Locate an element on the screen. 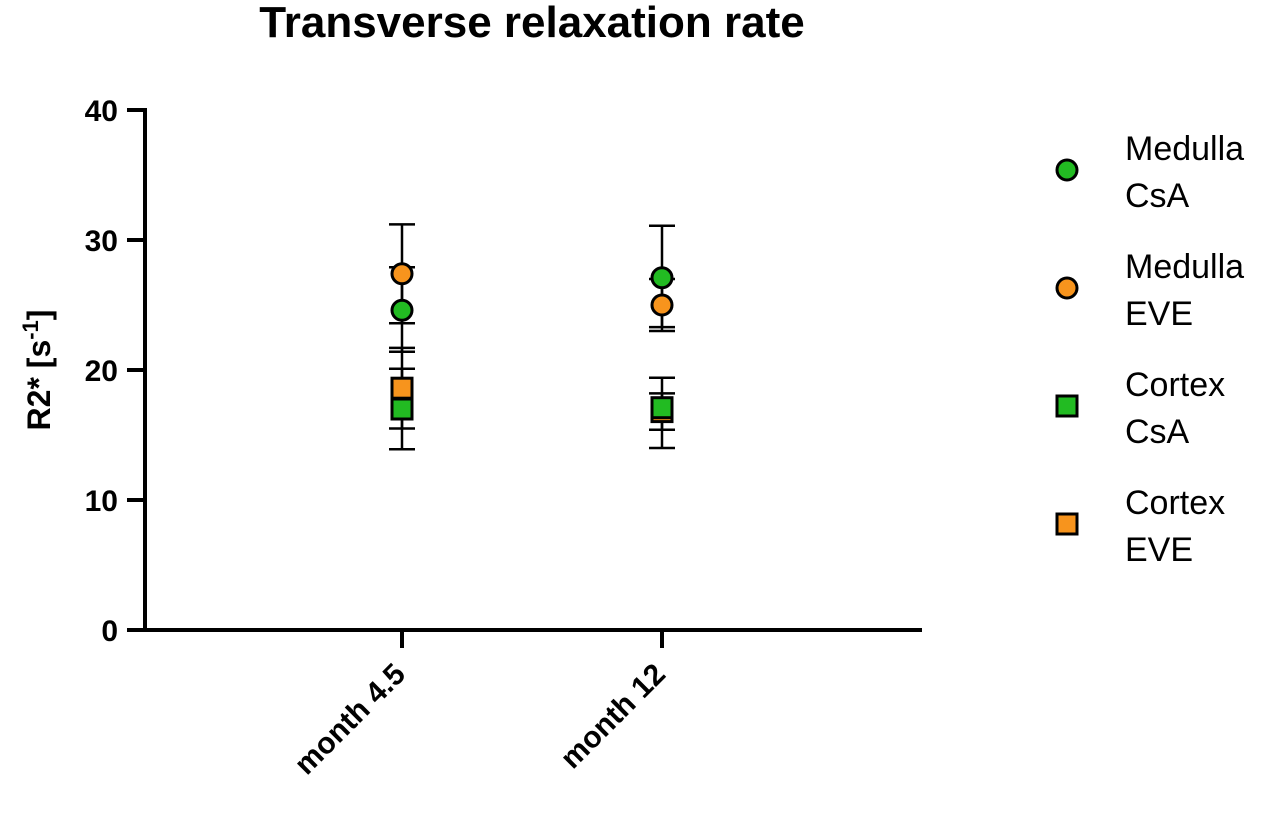 The width and height of the screenshot is (1280, 839). y-tick-label: 0 is located at coordinates (109, 631).